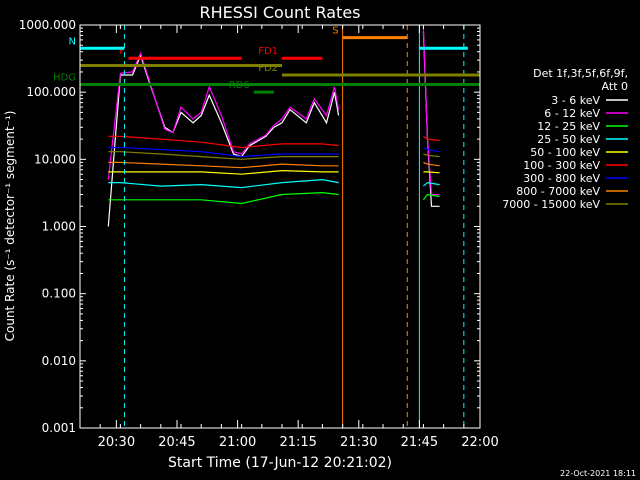 The height and width of the screenshot is (480, 640). I want to click on legend-entry-label-6: 100 - 300 keV, so click(561, 165).